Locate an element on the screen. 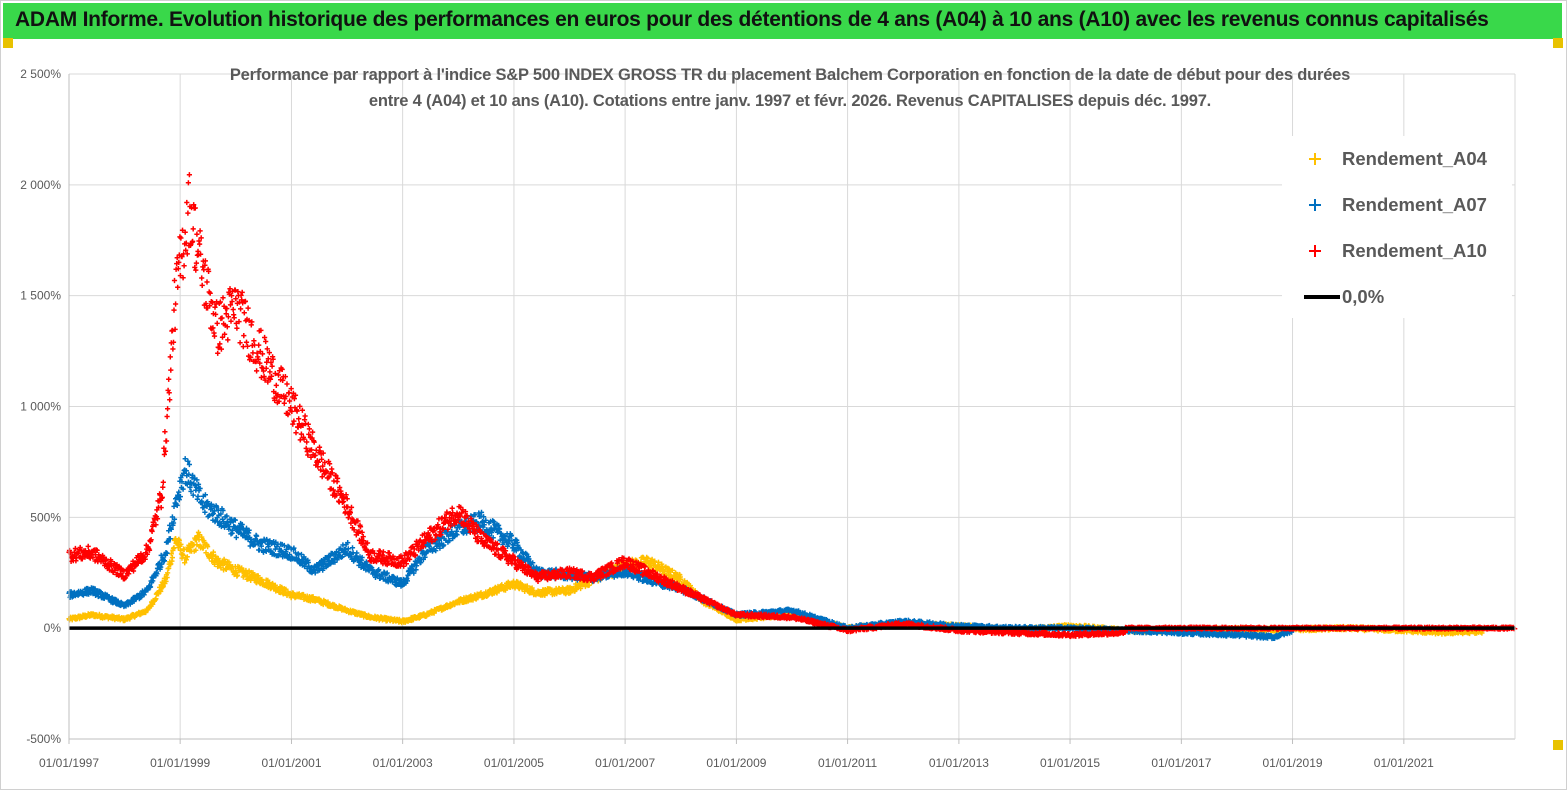 The image size is (1567, 790). legend-marker-a07 is located at coordinates (1315, 205).